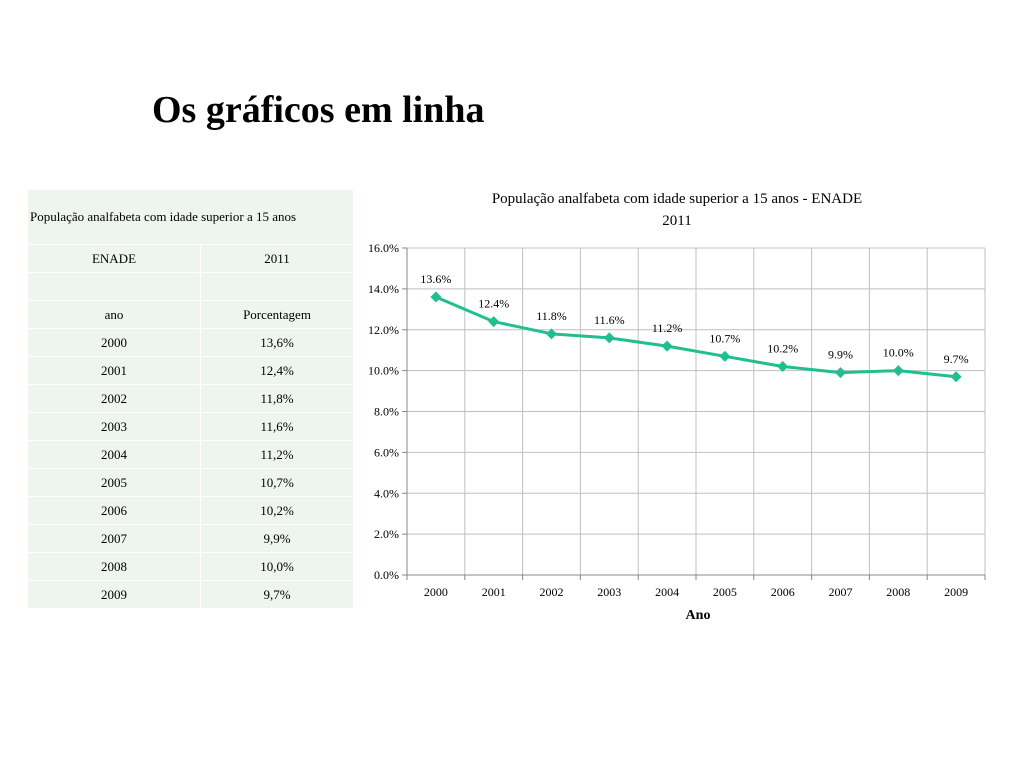 This screenshot has width=1024, height=768. Describe the element at coordinates (383, 289) in the screenshot. I see `y-tick-label: 14.0%` at that location.